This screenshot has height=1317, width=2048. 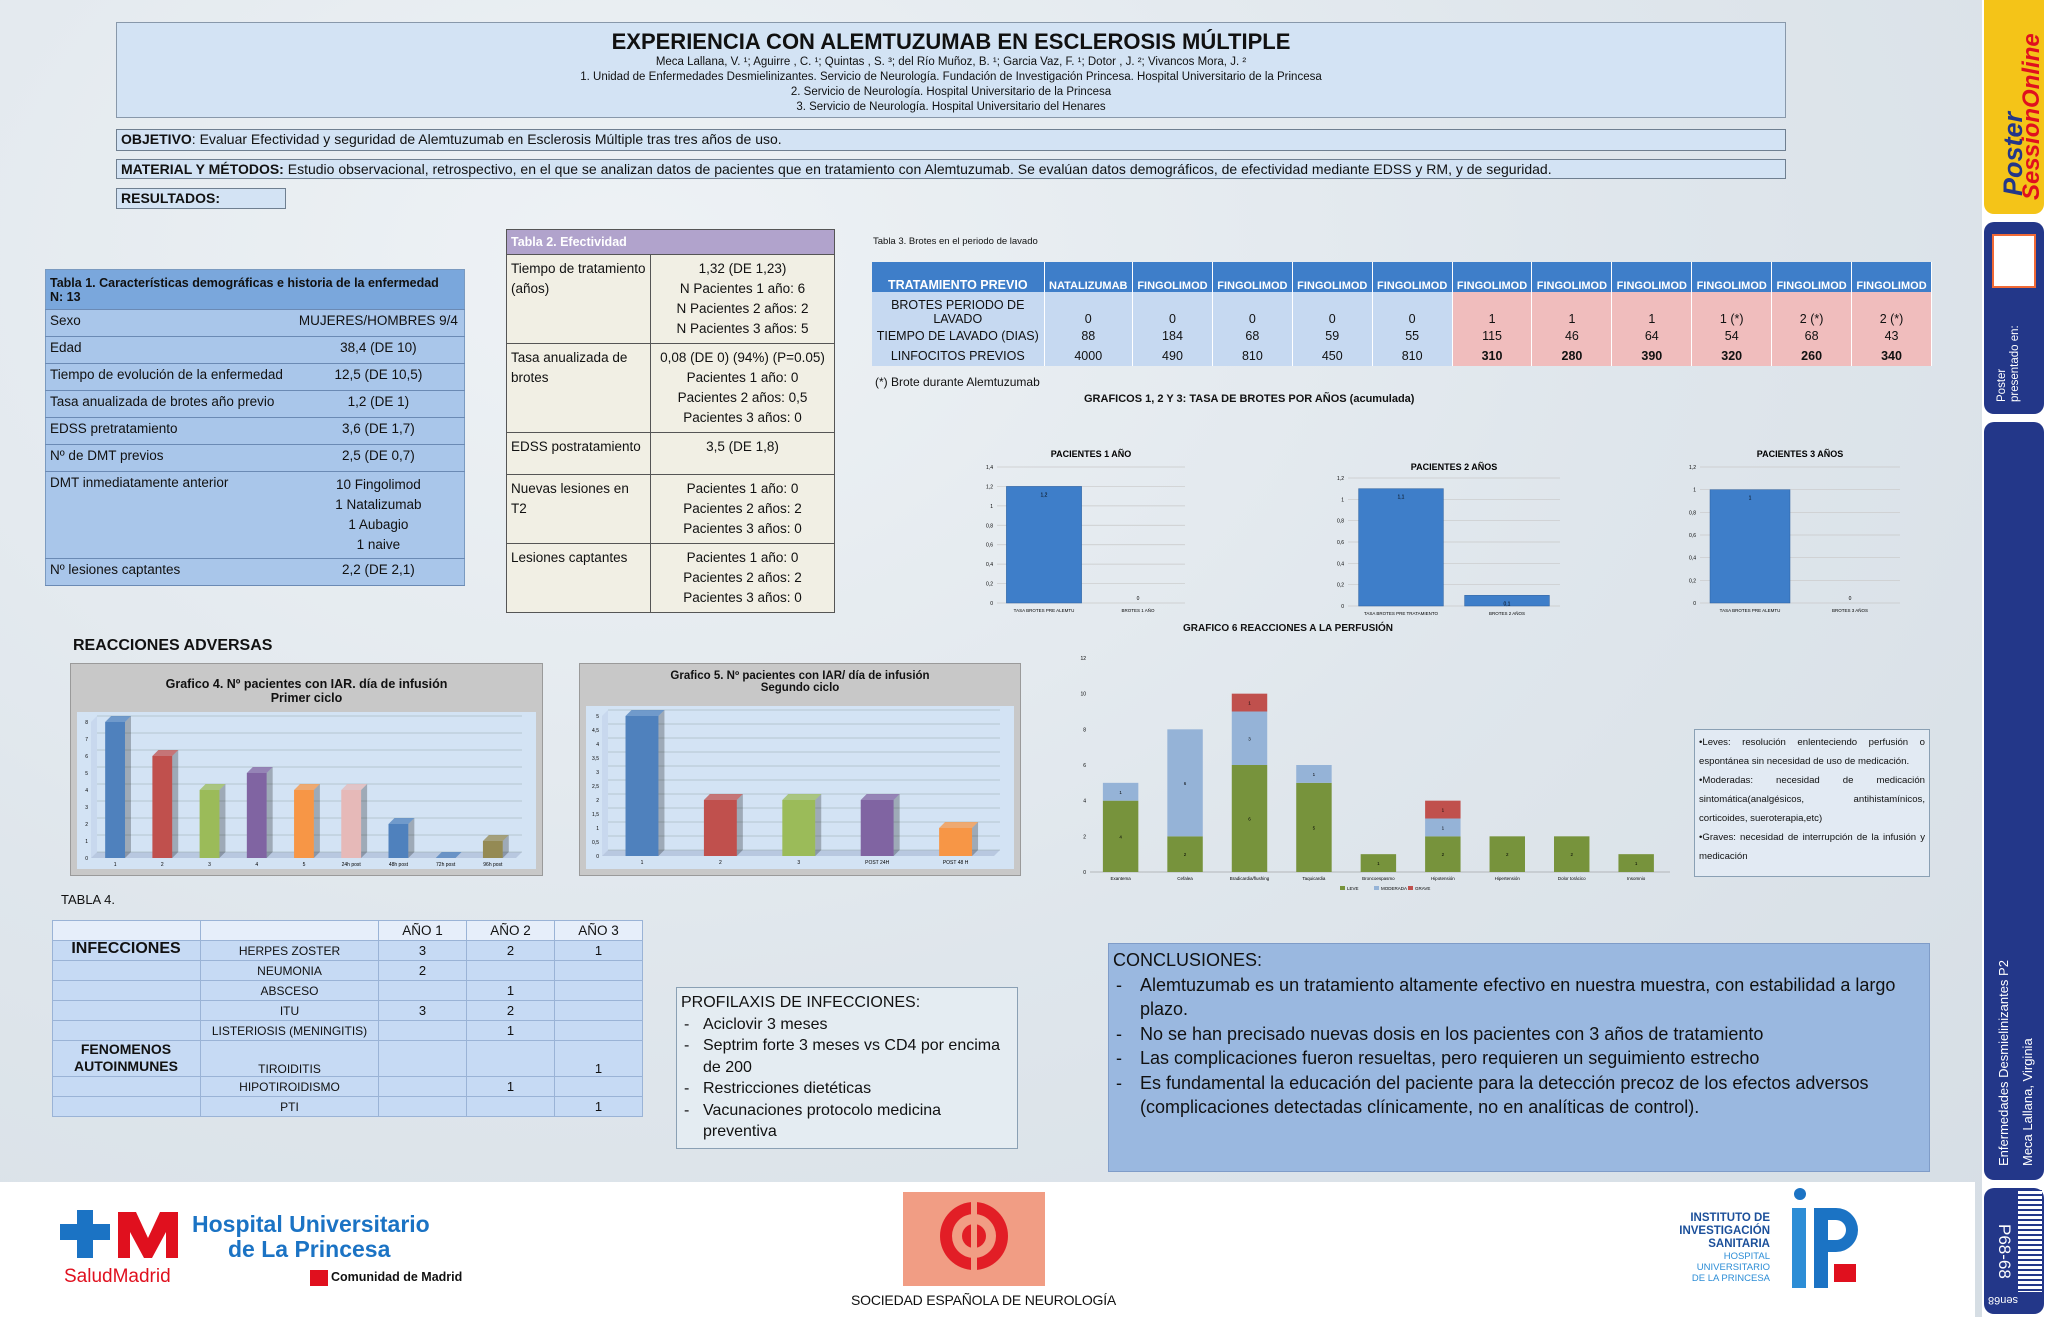 What do you see at coordinates (595, 843) in the screenshot?
I see `y-tick-label: 0,5` at bounding box center [595, 843].